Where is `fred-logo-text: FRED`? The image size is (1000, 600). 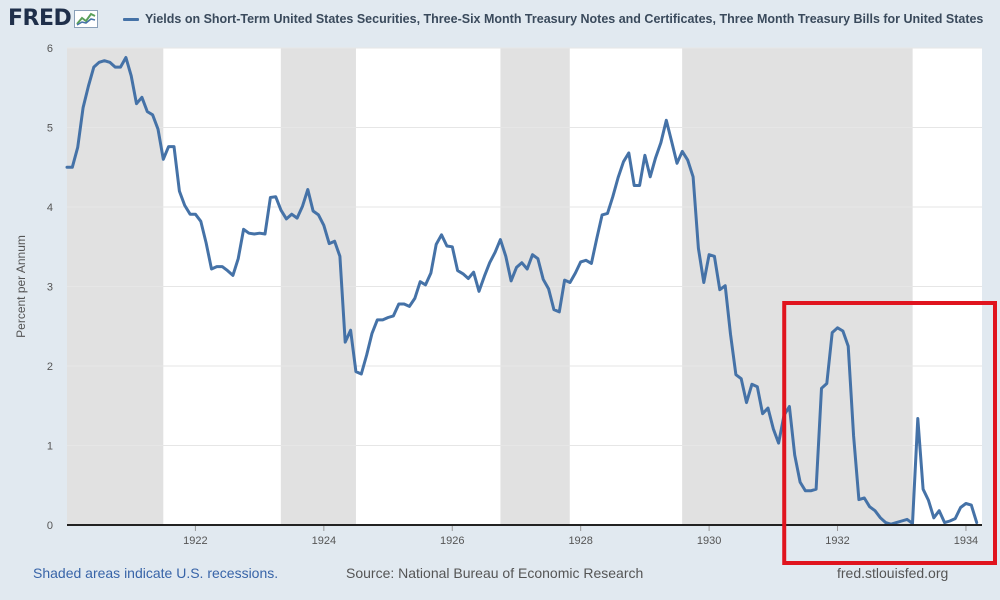
fred-logo-text: FRED is located at coordinates (40, 18).